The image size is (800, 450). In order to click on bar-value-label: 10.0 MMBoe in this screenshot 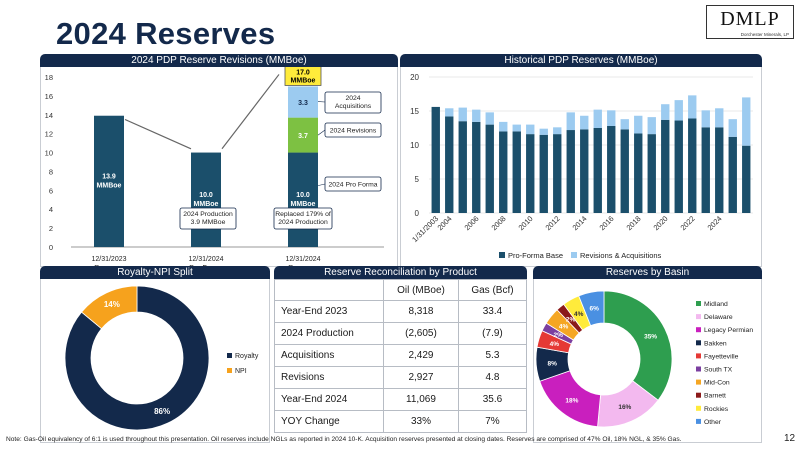, I will do `click(206, 200)`.